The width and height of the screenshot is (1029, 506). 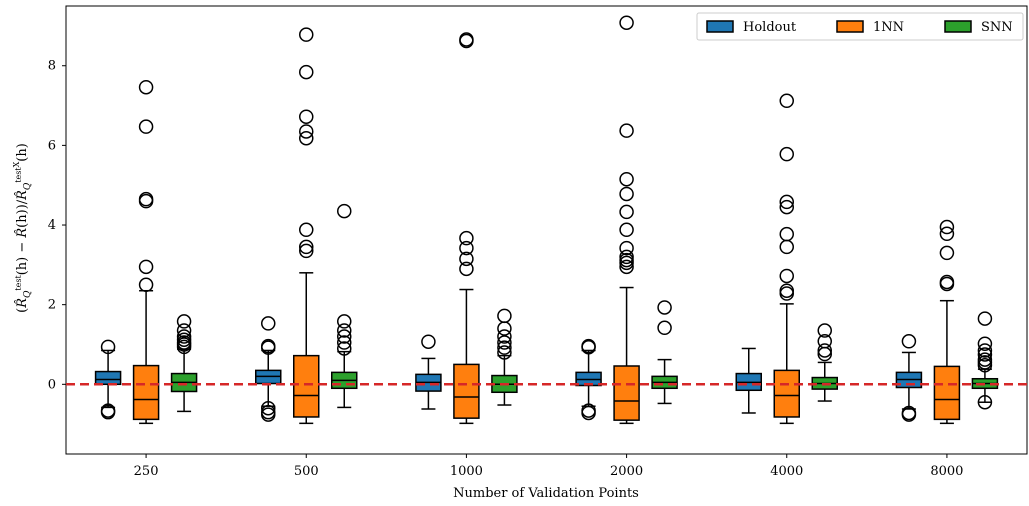 I want to click on x-tick-label: 2000, so click(x=626, y=471).